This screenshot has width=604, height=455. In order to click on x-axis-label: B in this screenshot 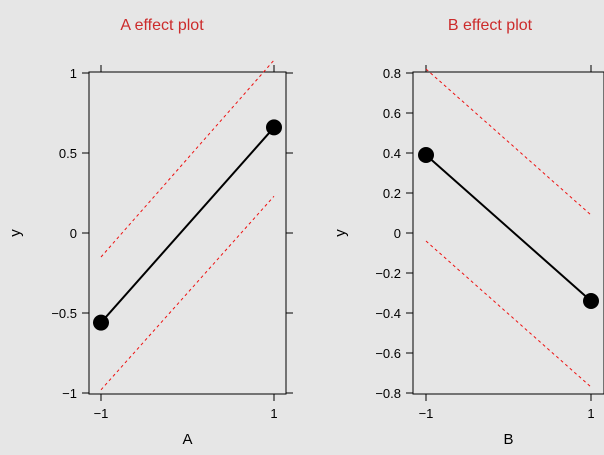, I will do `click(508, 439)`.